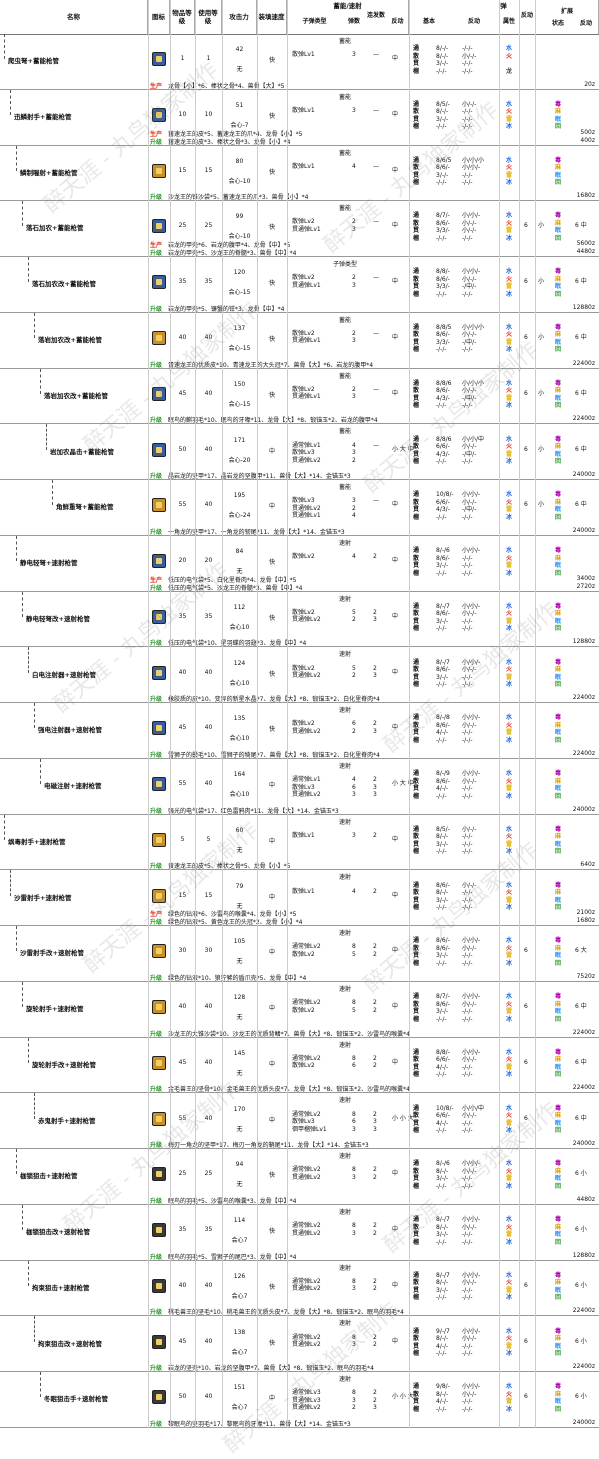 Image resolution: width=599 pixels, height=1459 pixels. I want to click on affinity: 会心10, so click(239, 795).